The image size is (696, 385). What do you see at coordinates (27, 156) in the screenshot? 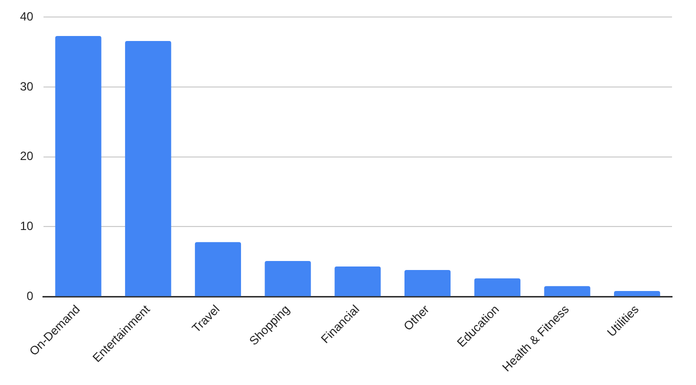
I see `y-tick-label: 20` at bounding box center [27, 156].